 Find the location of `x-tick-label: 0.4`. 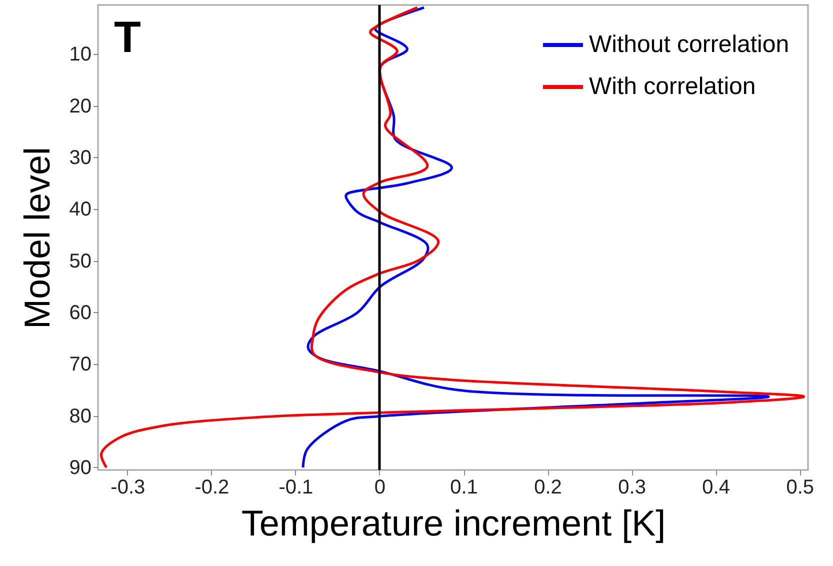

x-tick-label: 0.4 is located at coordinates (716, 487).